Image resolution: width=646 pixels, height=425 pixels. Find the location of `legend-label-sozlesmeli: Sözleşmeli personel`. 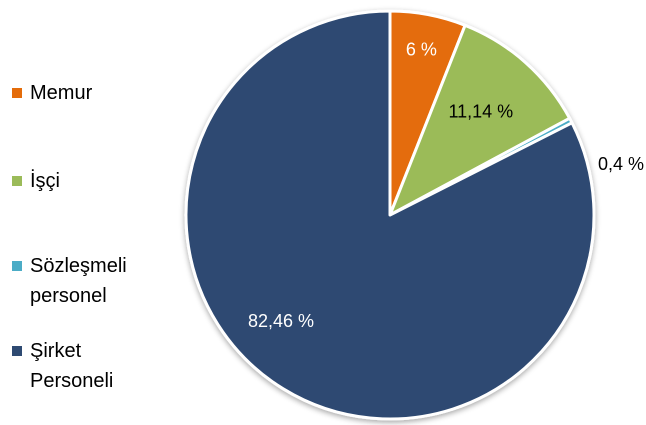

legend-label-sozlesmeli: Sözleşmeli personel is located at coordinates (78, 281).